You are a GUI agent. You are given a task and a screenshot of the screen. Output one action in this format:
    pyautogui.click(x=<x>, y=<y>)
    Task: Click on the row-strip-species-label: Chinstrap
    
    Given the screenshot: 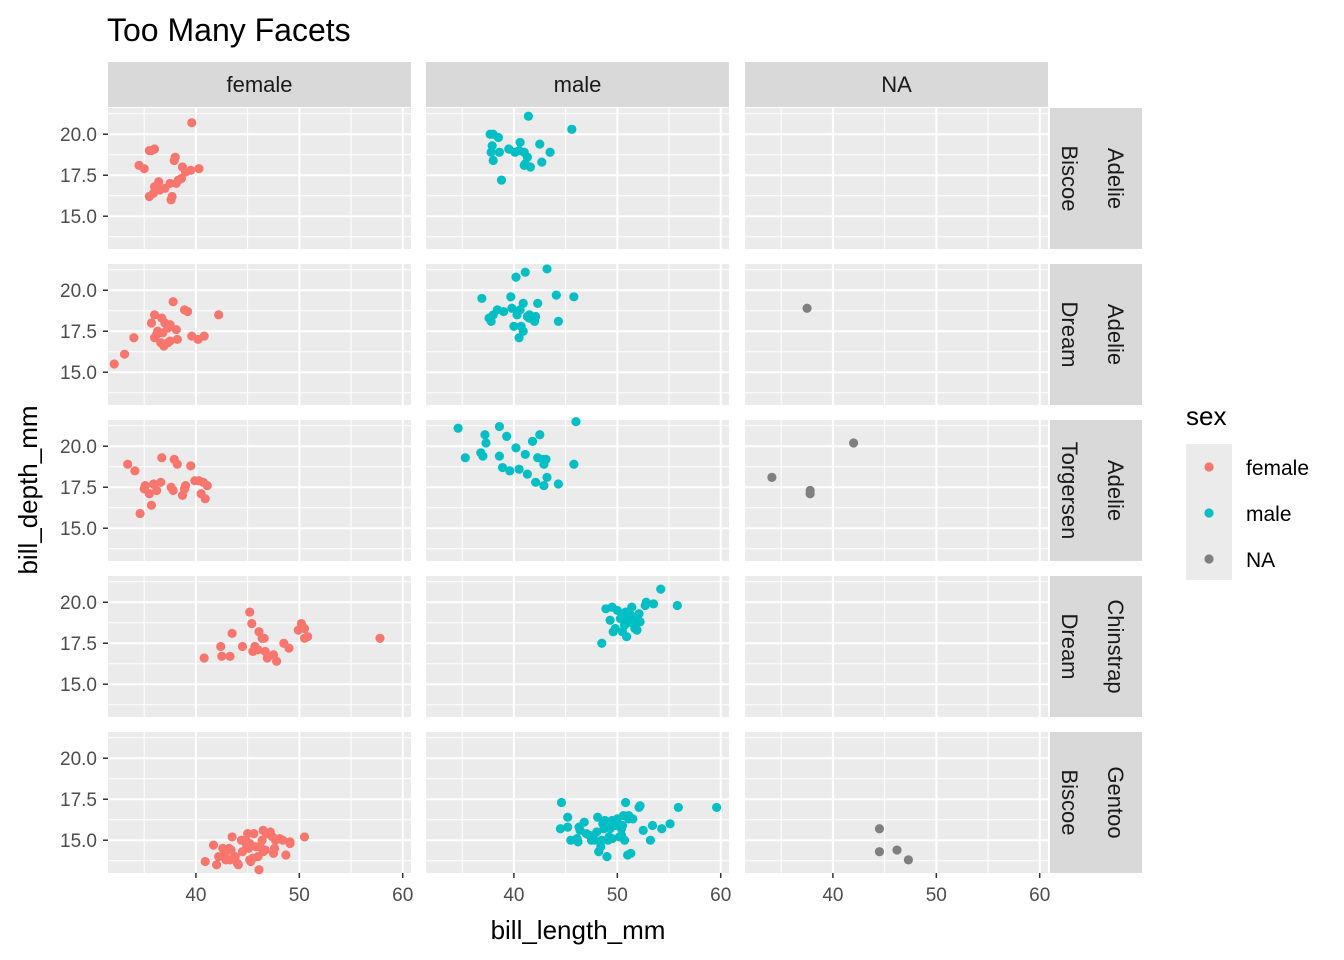 What is the action you would take?
    pyautogui.click(x=1115, y=646)
    